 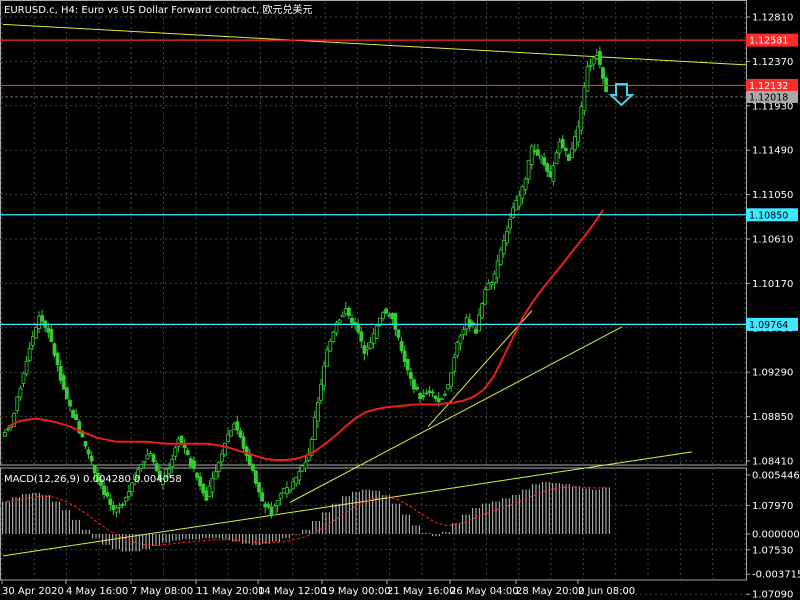 What do you see at coordinates (772, 240) in the screenshot?
I see `price-axis-label: 1.10610` at bounding box center [772, 240].